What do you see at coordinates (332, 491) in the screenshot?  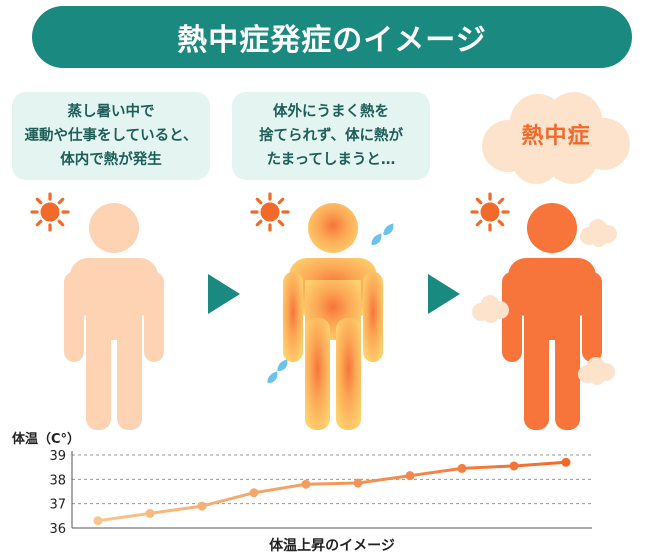 I see `temperature-series-line` at bounding box center [332, 491].